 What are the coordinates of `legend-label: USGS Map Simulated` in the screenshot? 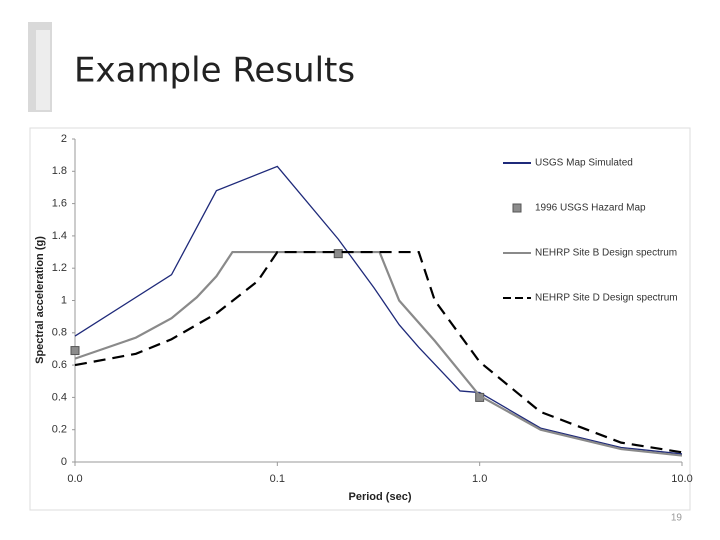 It's located at (584, 163).